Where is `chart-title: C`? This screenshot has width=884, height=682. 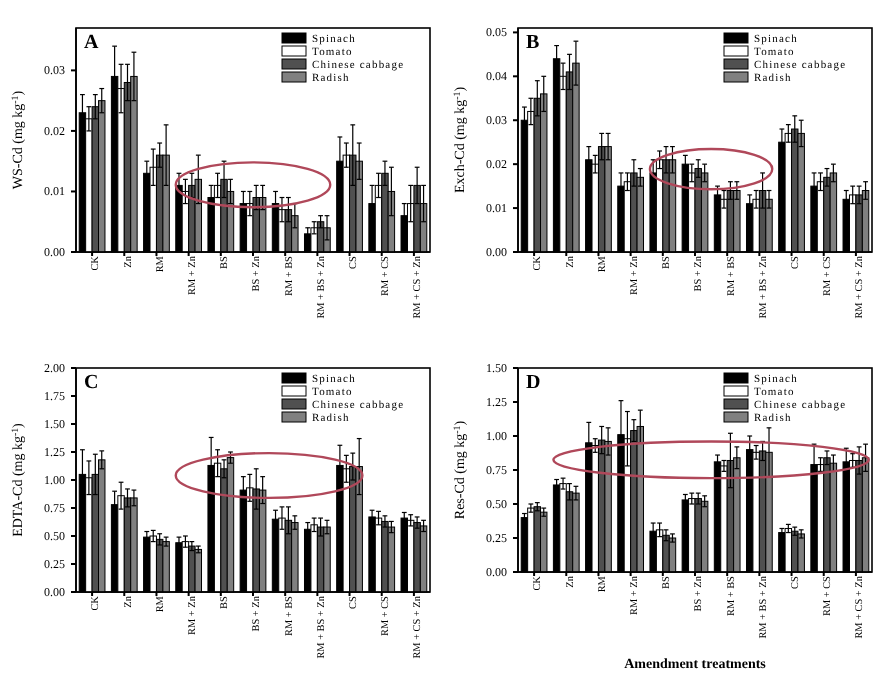
chart-title: C is located at coordinates (91, 383).